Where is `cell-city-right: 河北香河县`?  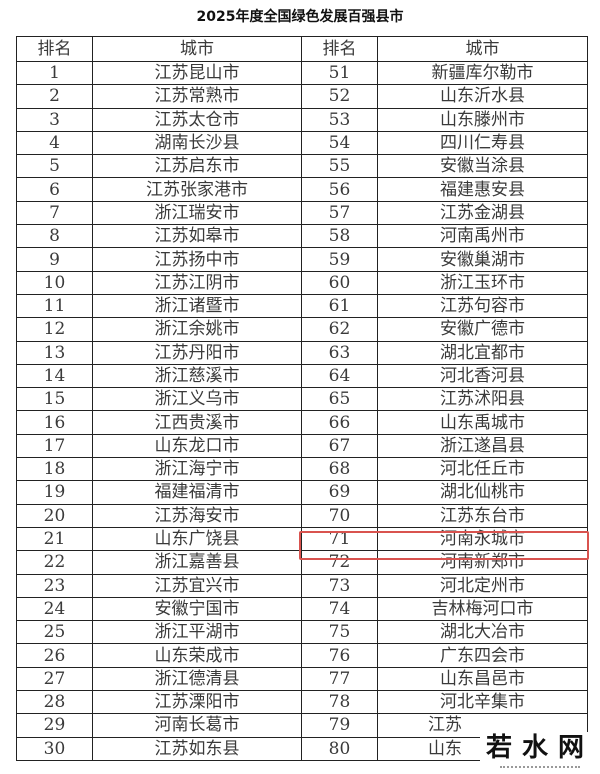 cell-city-right: 河北香河县 is located at coordinates (482, 376).